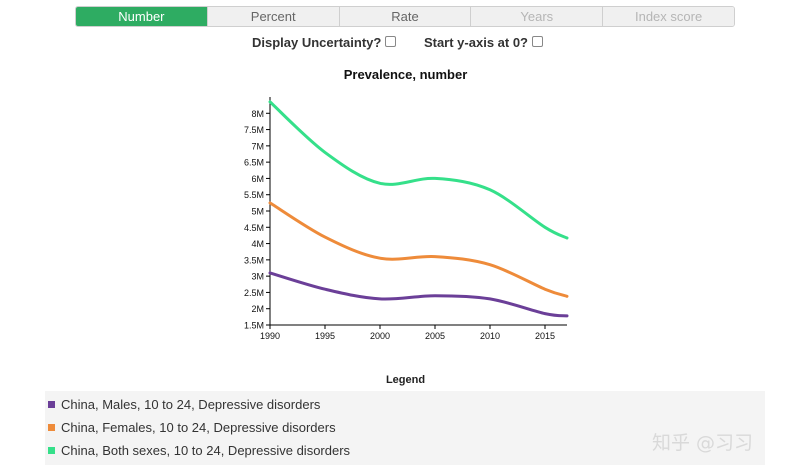 The image size is (795, 471). I want to click on y-tick-label: 6.5M, so click(254, 163).